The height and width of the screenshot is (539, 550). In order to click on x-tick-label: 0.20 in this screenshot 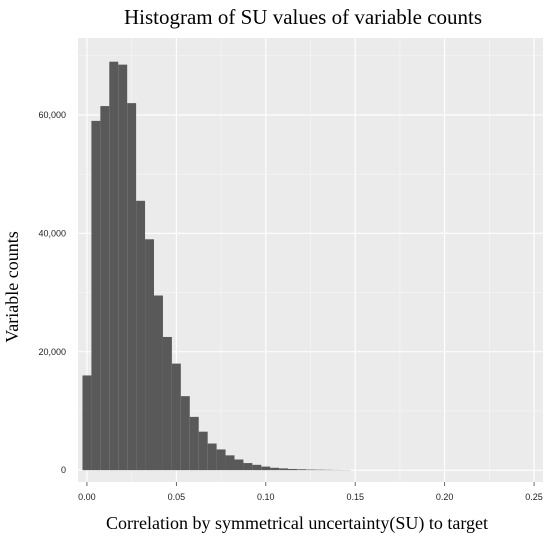, I will do `click(445, 497)`.